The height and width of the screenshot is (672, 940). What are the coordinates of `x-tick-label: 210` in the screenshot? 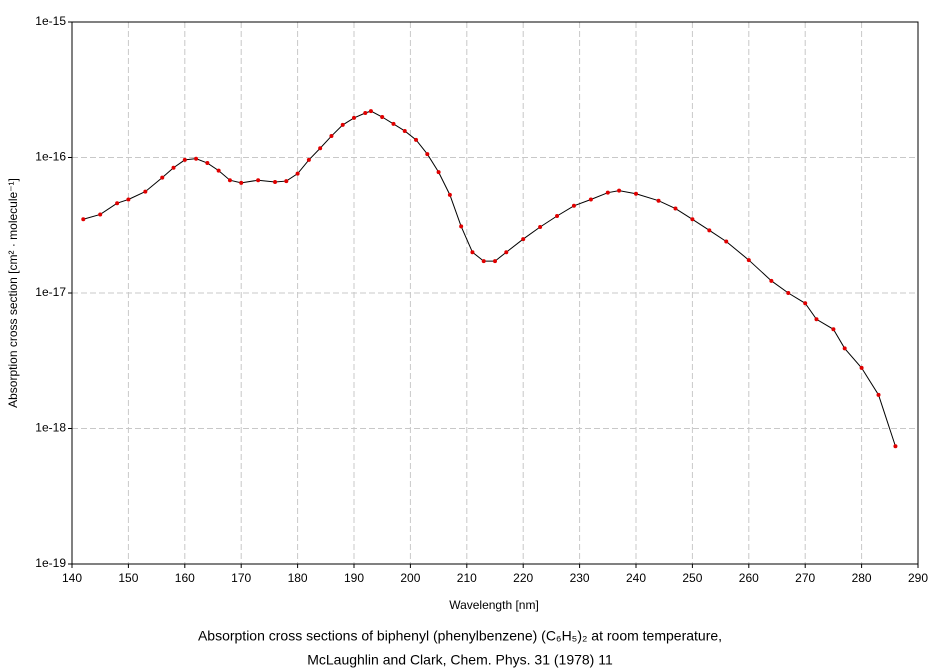 It's located at (467, 578).